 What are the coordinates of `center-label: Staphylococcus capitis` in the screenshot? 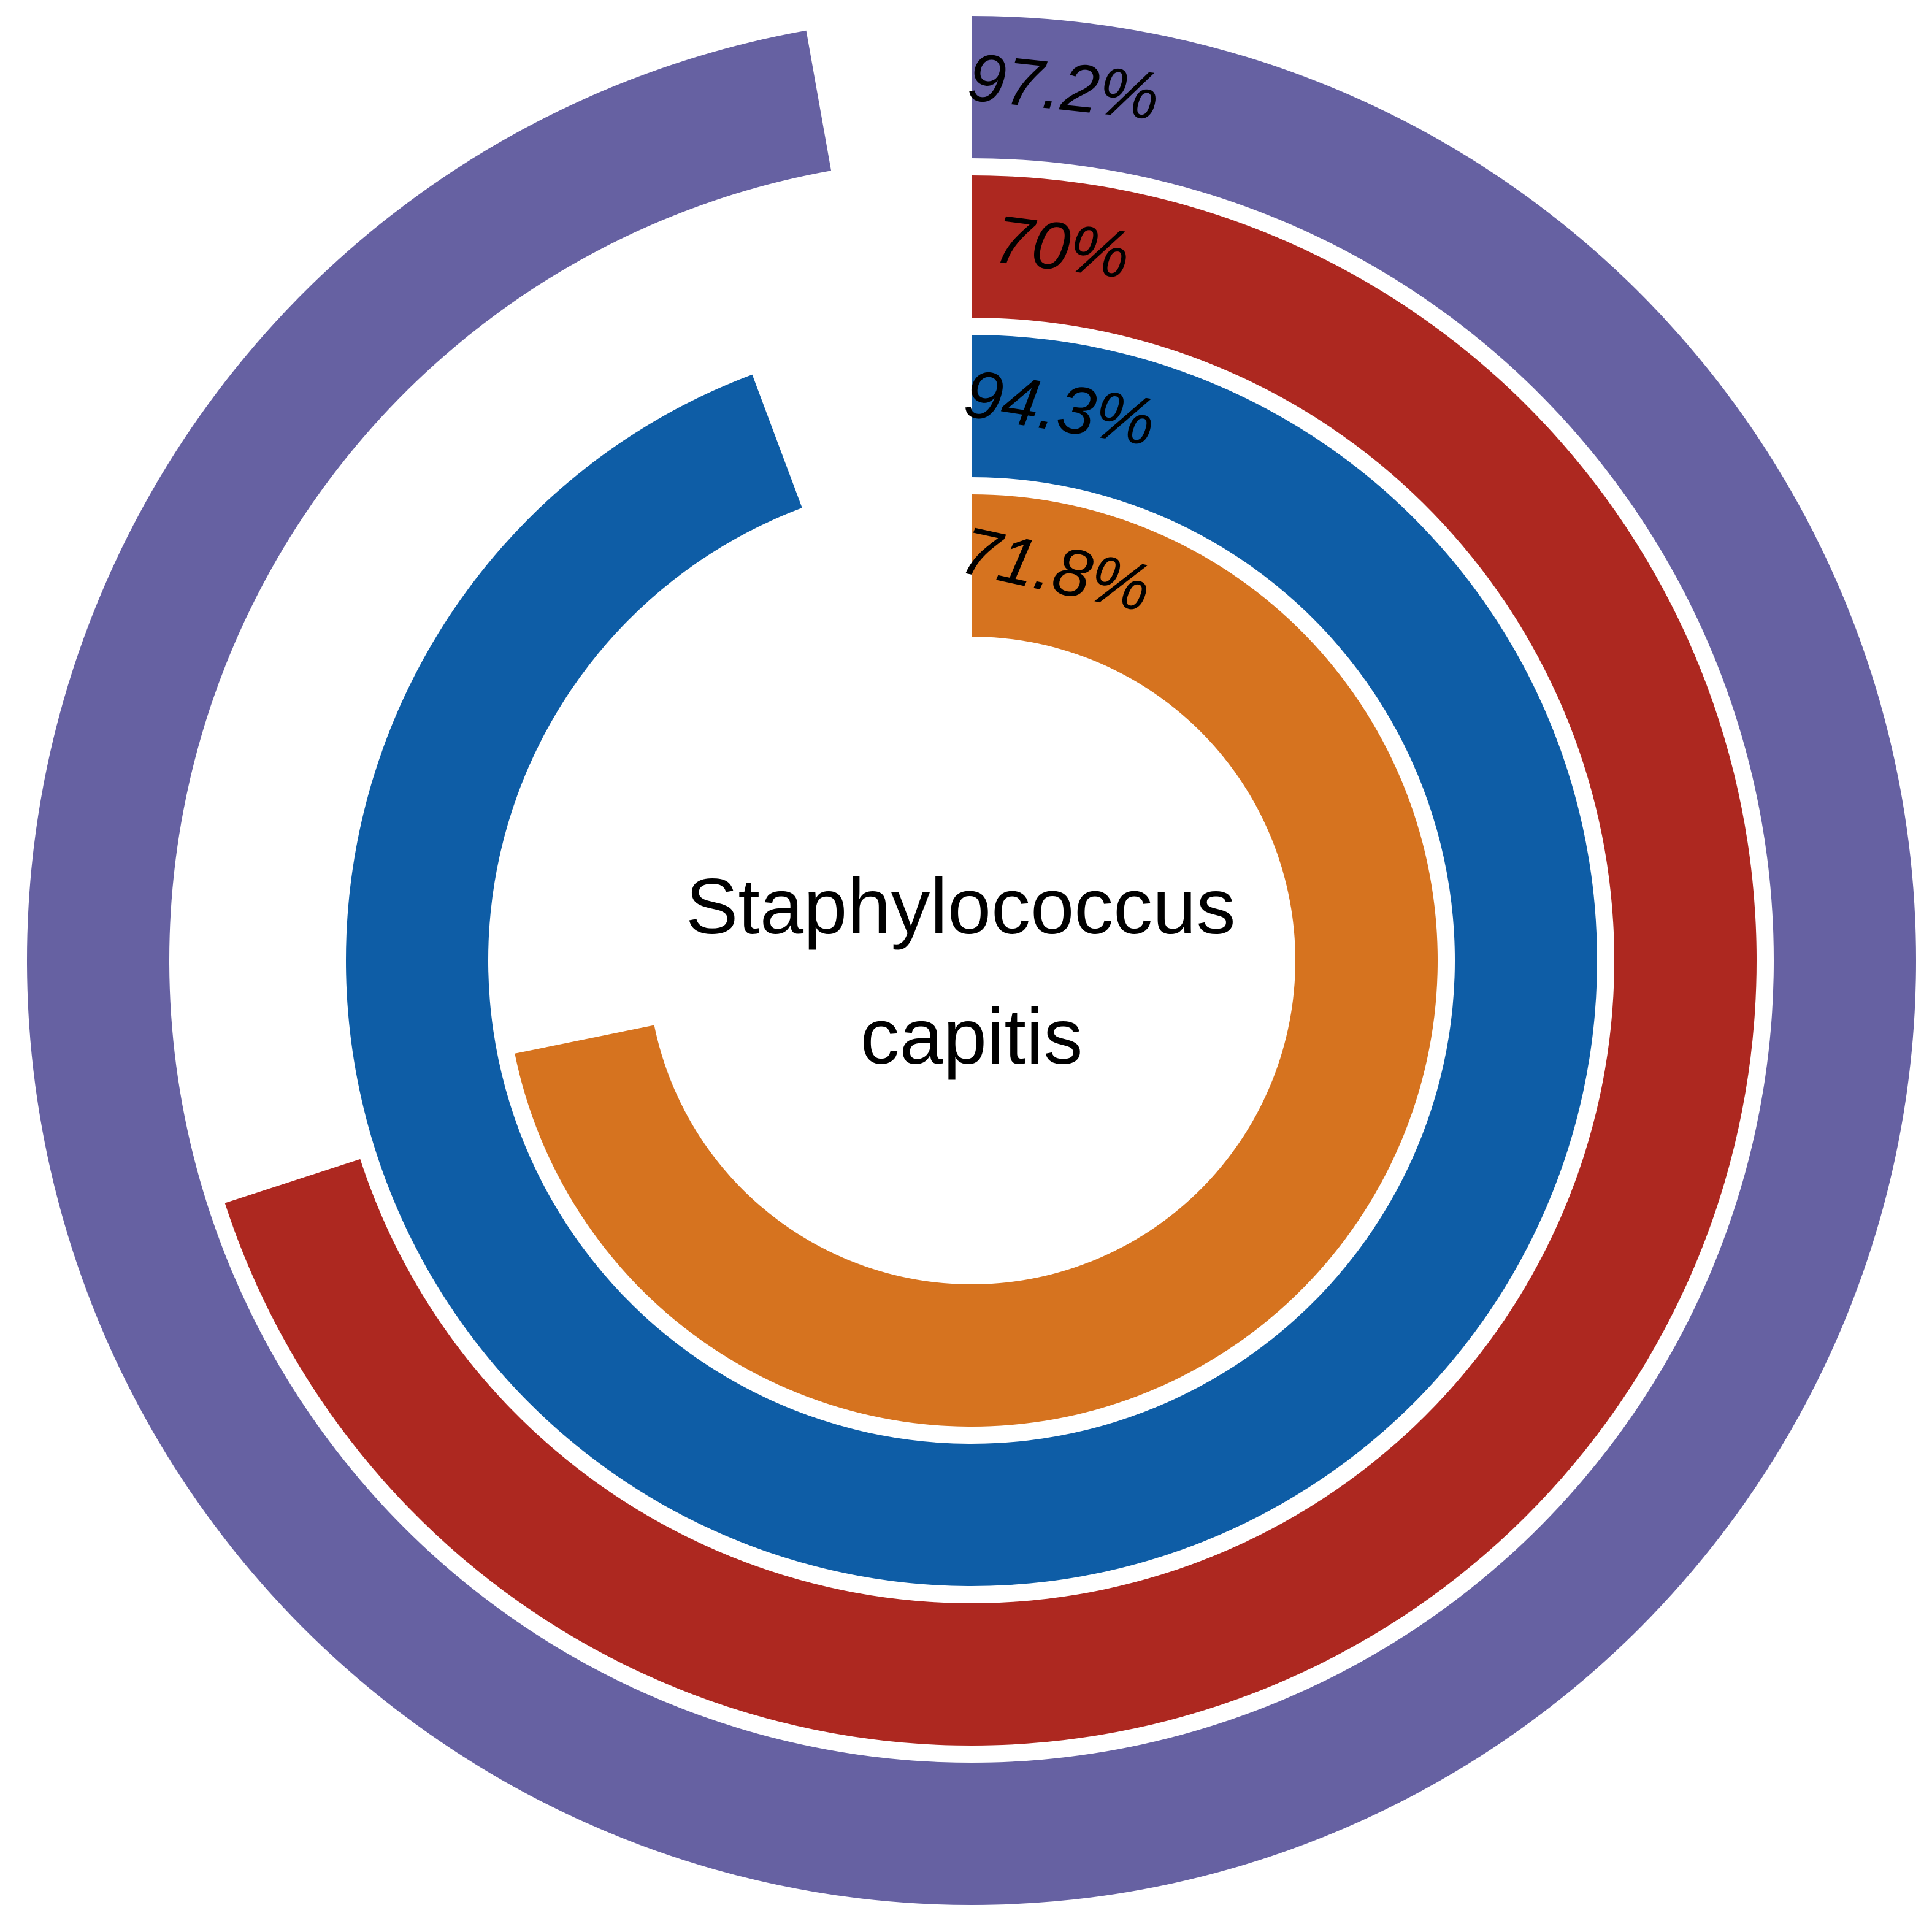 It's located at (971, 972).